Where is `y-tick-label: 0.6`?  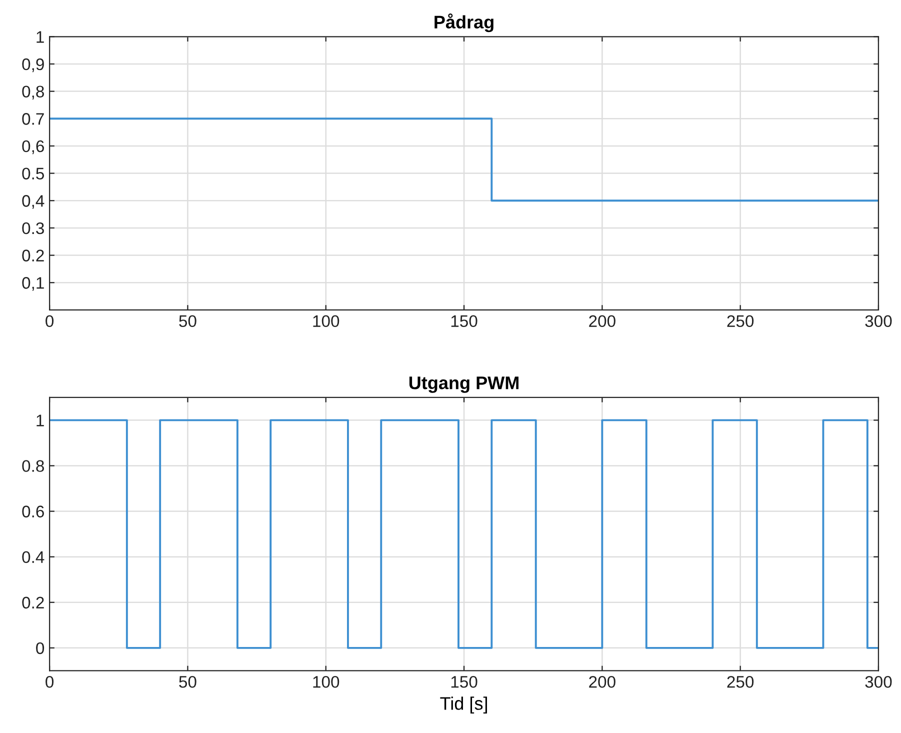
y-tick-label: 0.6 is located at coordinates (33, 512).